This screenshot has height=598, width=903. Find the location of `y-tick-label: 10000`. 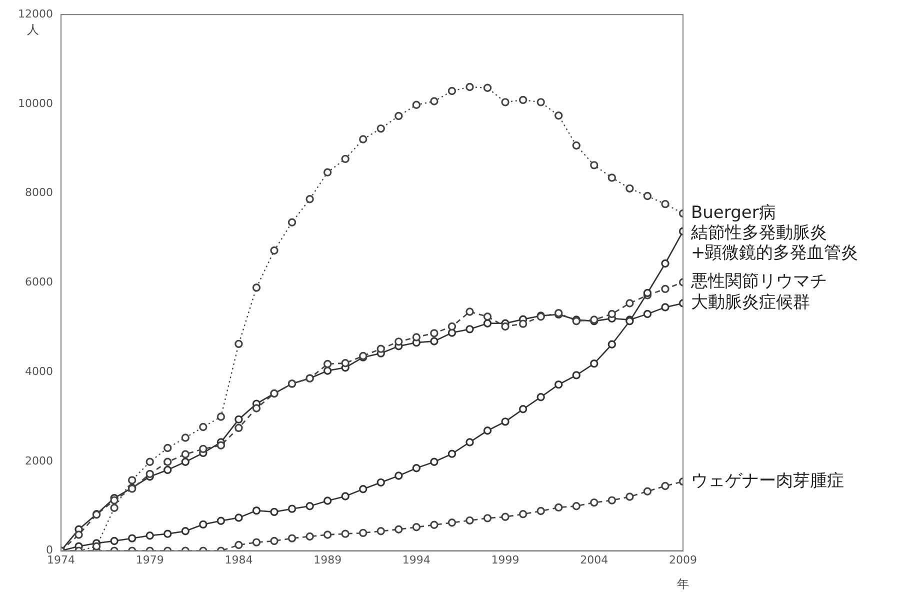

y-tick-label: 10000 is located at coordinates (35, 103).